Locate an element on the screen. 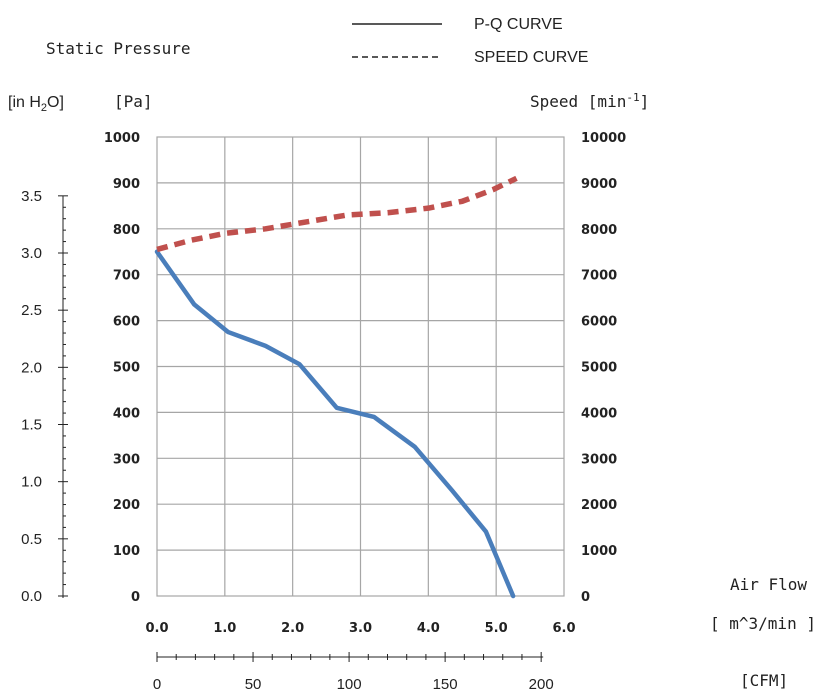 The height and width of the screenshot is (693, 824). speed-tick-label: 8000 is located at coordinates (599, 230).